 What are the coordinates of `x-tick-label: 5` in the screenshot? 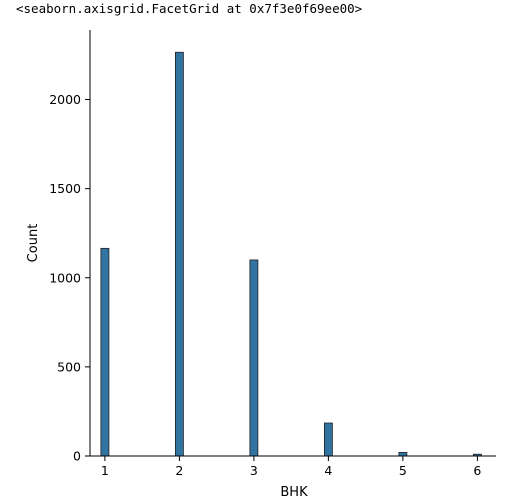 It's located at (403, 470).